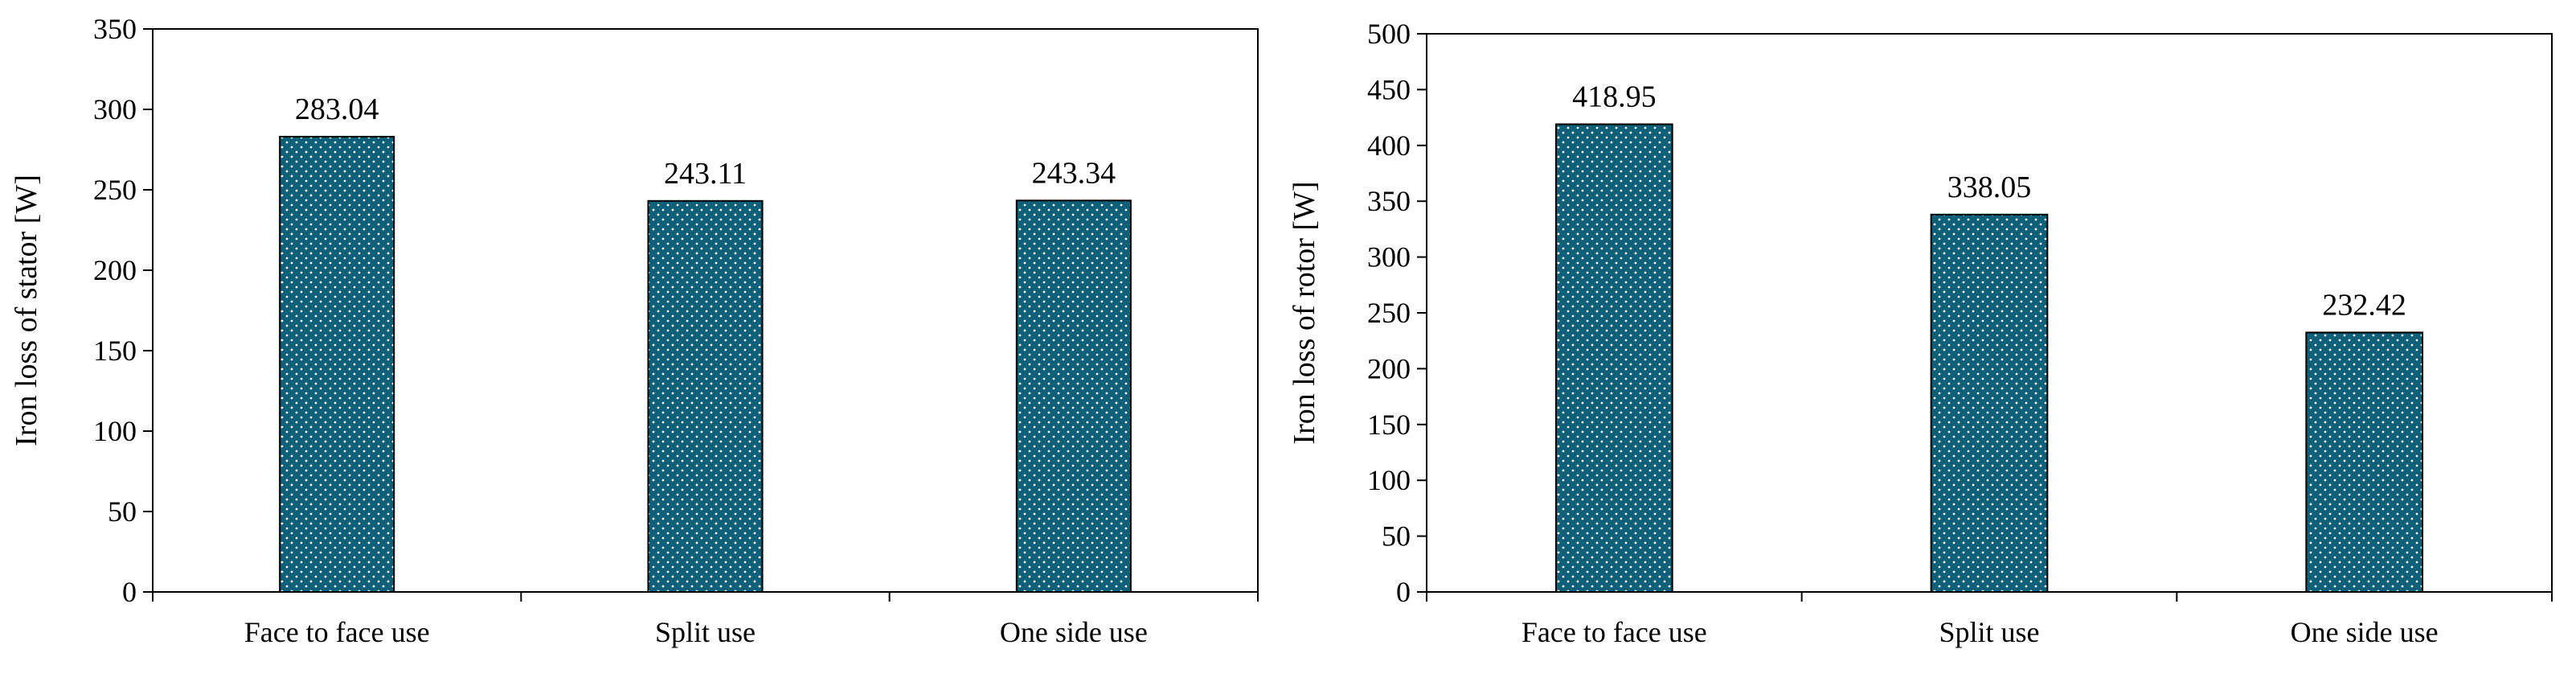 This screenshot has height=678, width=2576. What do you see at coordinates (1614, 96) in the screenshot?
I see `rotor-value-label: 418.95` at bounding box center [1614, 96].